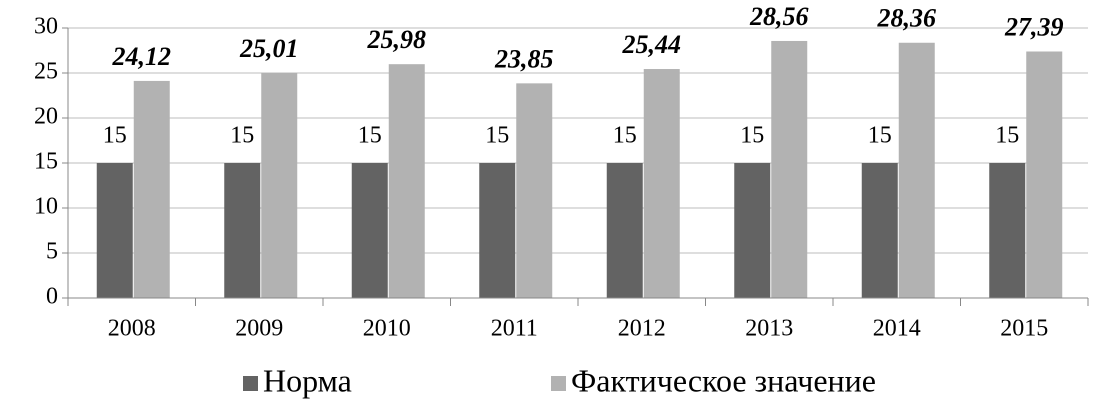 The image size is (1098, 401). Describe the element at coordinates (779, 16) in the screenshot. I see `value-label: 28,56` at that location.